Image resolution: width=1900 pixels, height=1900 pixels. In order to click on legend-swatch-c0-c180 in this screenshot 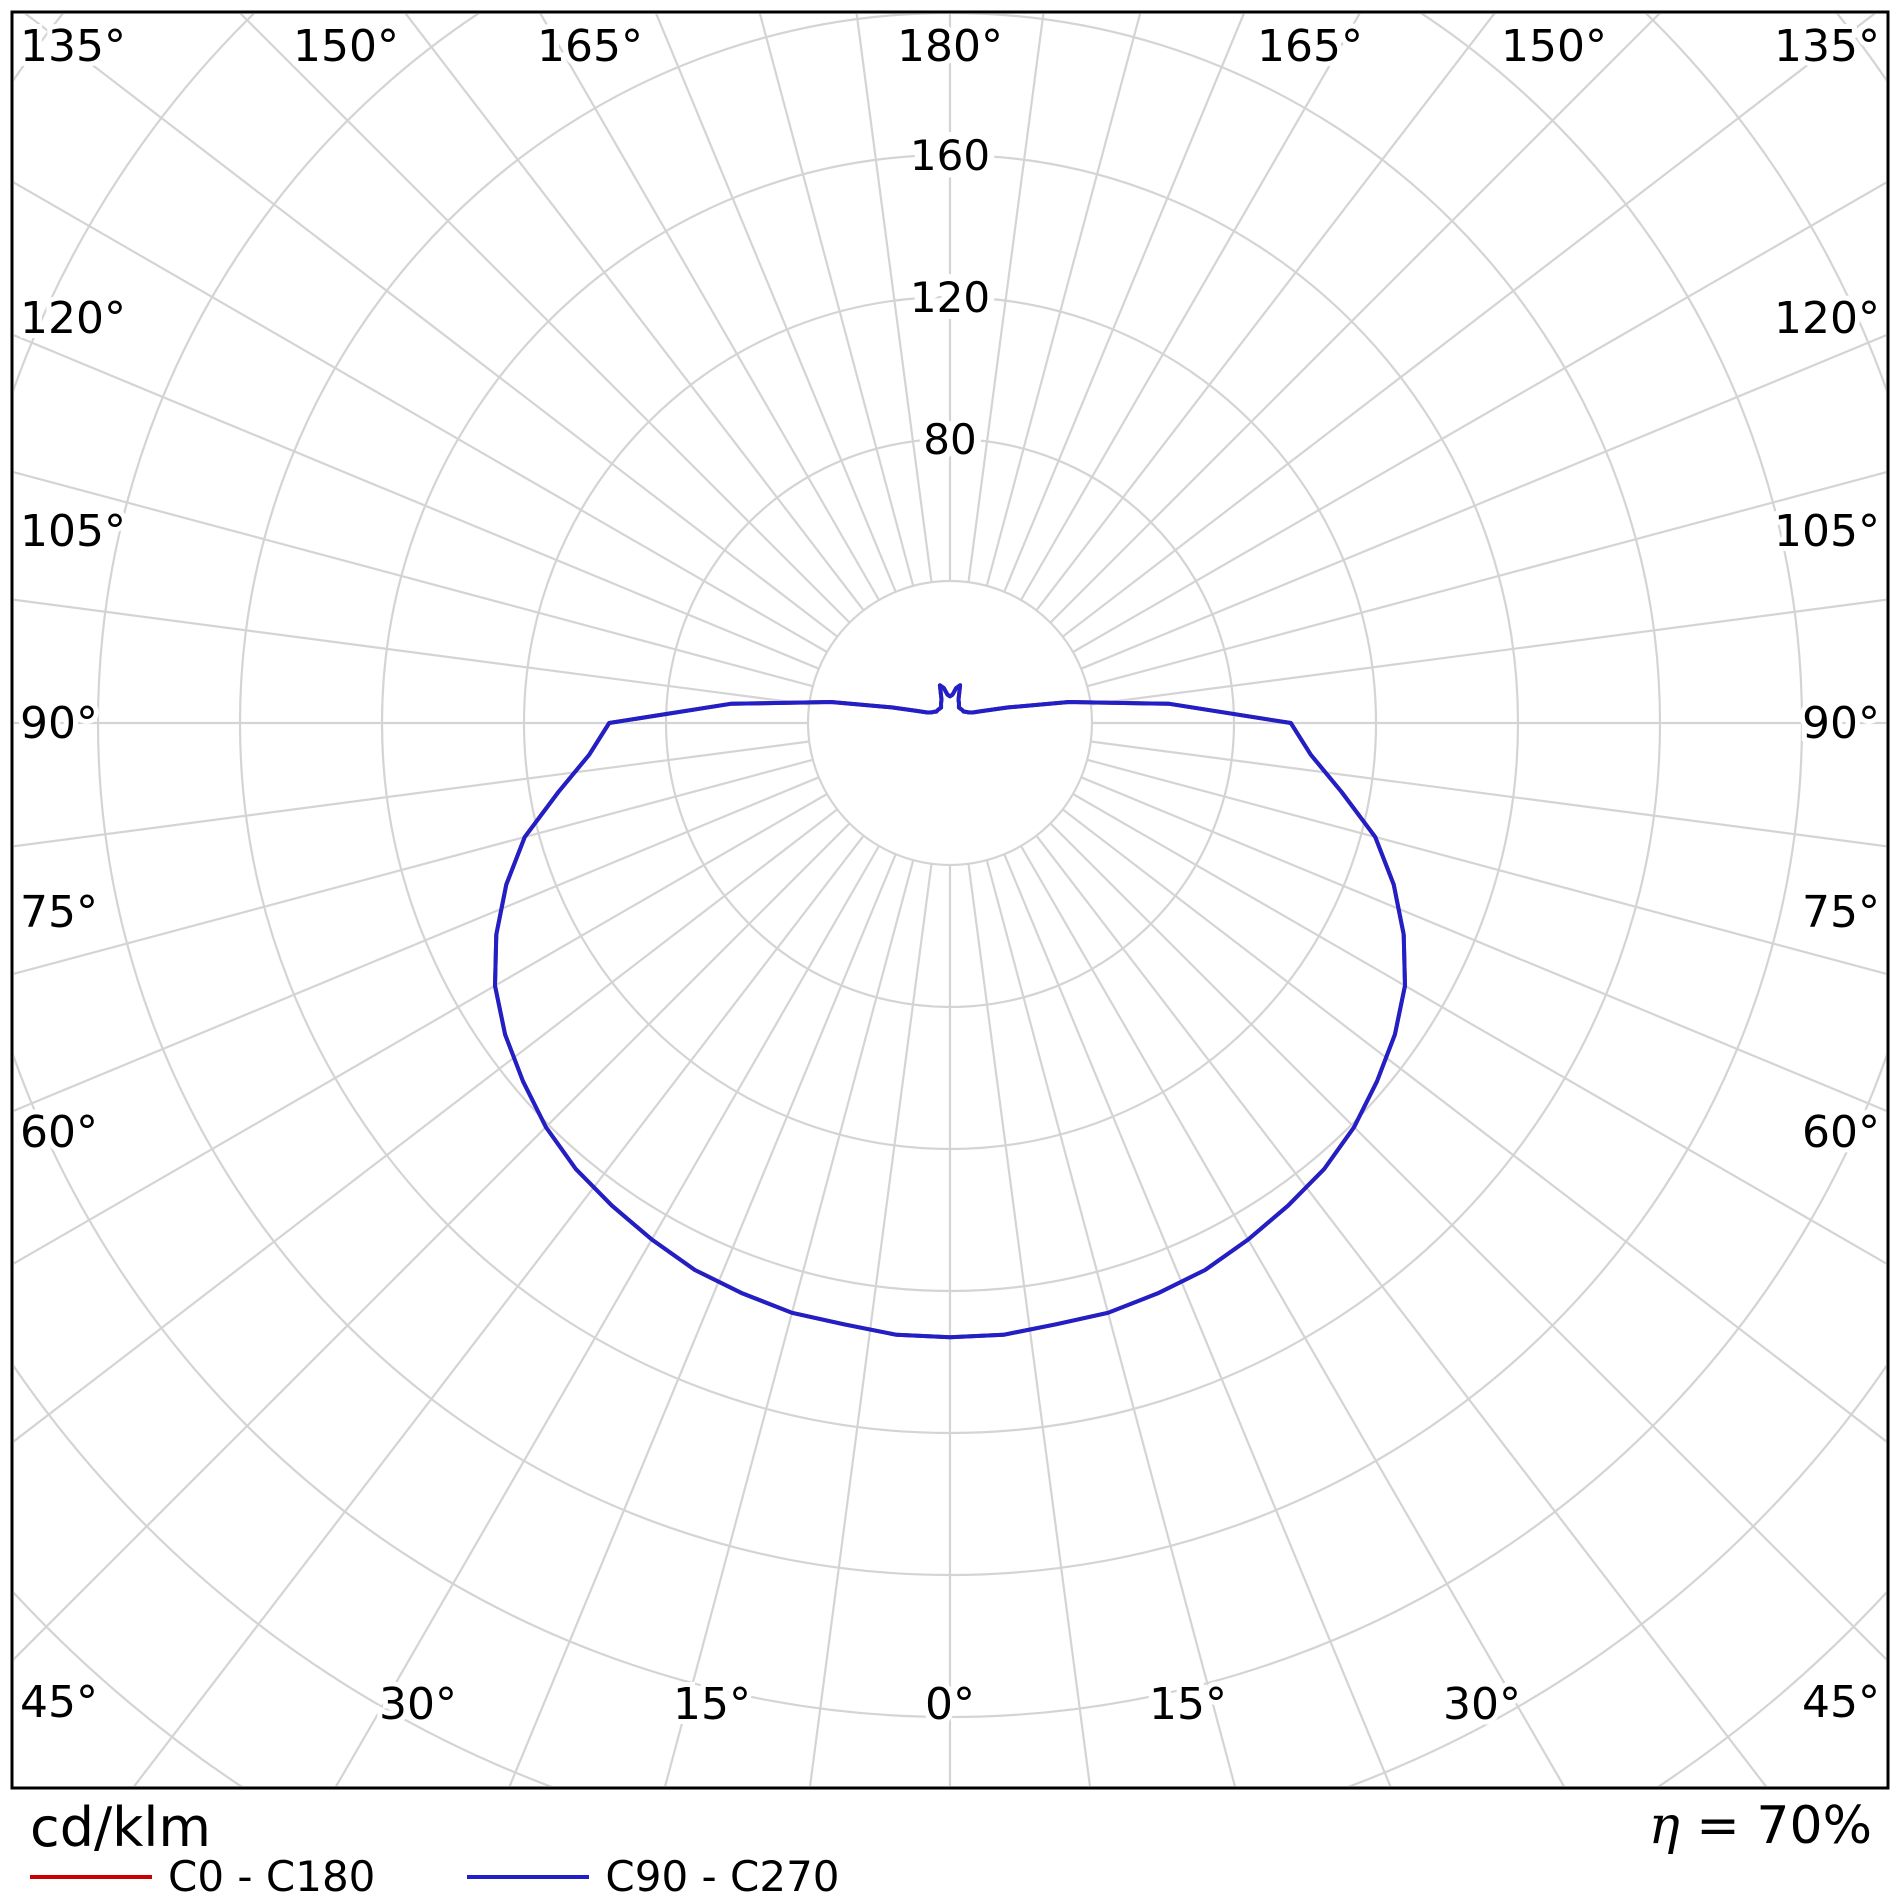, I will do `click(91, 1876)`.